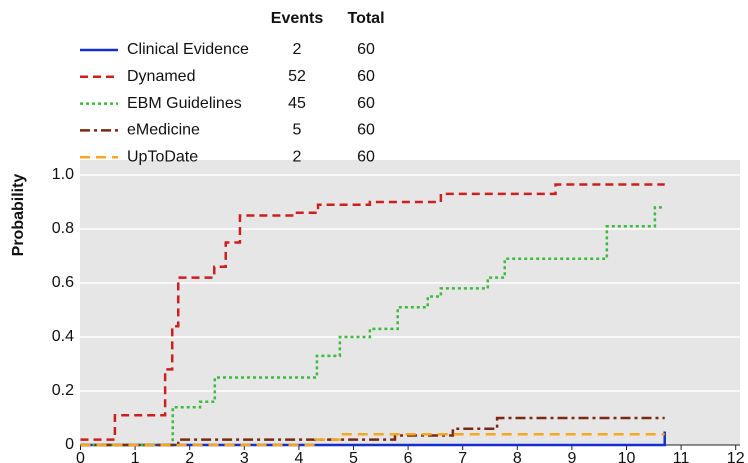  I want to click on x-tick-label: 3, so click(244, 456).